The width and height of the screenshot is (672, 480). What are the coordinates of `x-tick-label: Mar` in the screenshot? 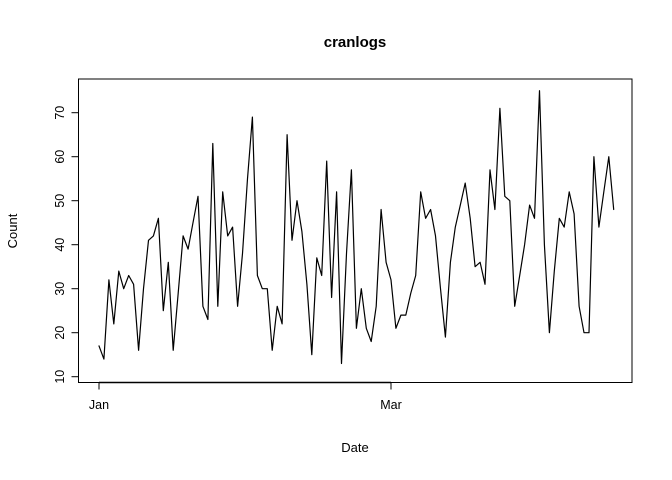 It's located at (391, 405).